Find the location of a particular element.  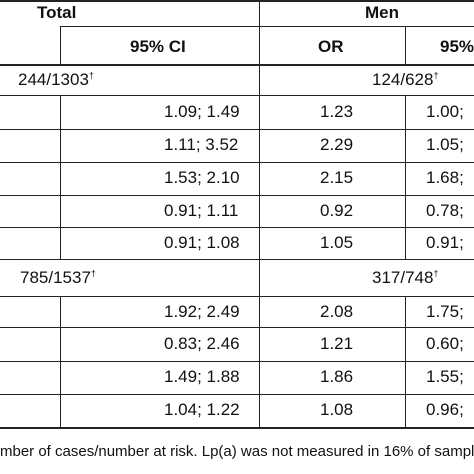

table-row-men-ci: 1.00; is located at coordinates (445, 111).